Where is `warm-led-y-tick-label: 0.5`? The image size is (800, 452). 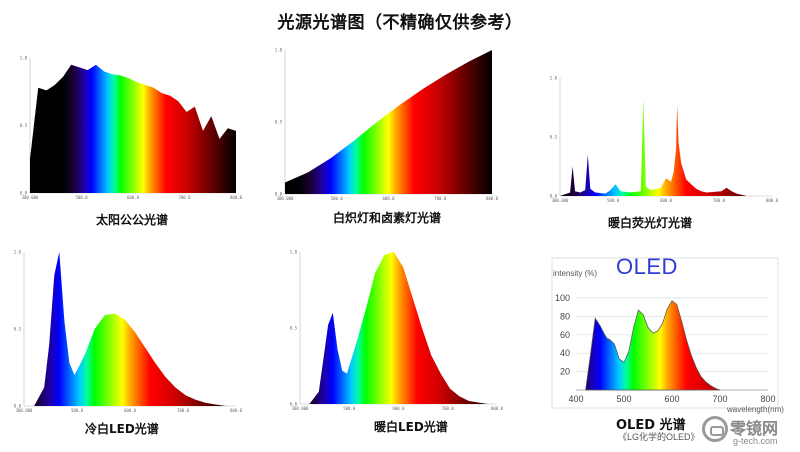
warm-led-y-tick-label: 0.5 is located at coordinates (294, 328).